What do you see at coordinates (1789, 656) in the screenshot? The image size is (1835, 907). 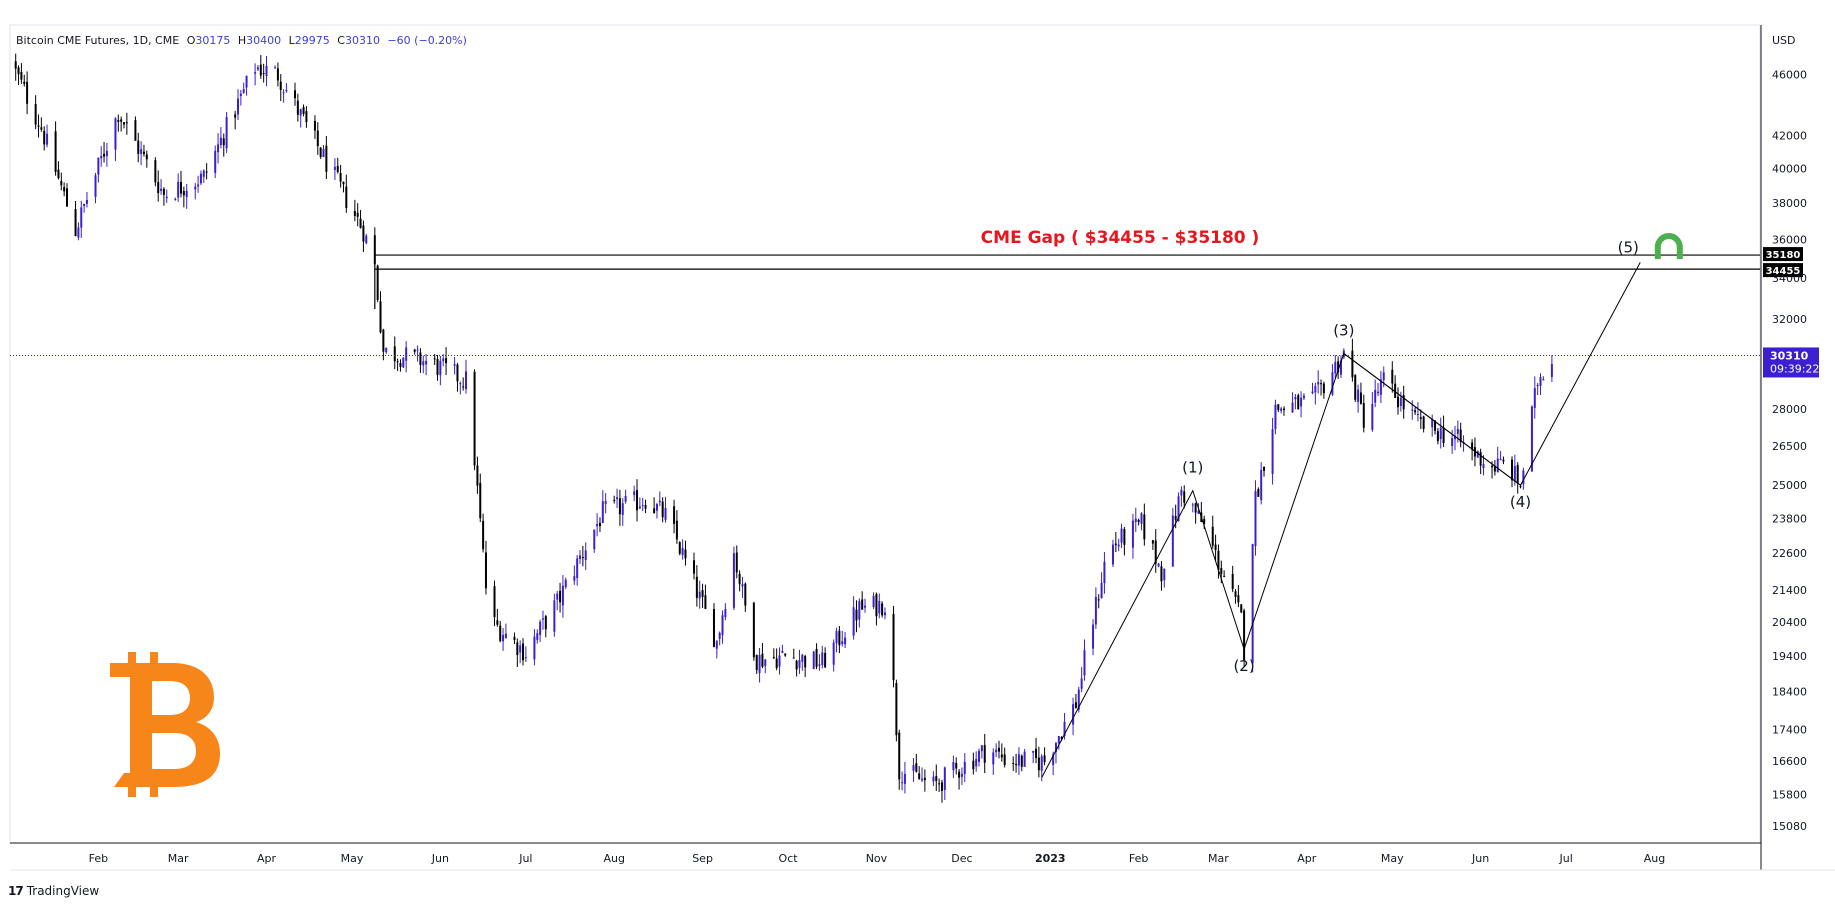 I see `y-tick-label: 19400` at bounding box center [1789, 656].